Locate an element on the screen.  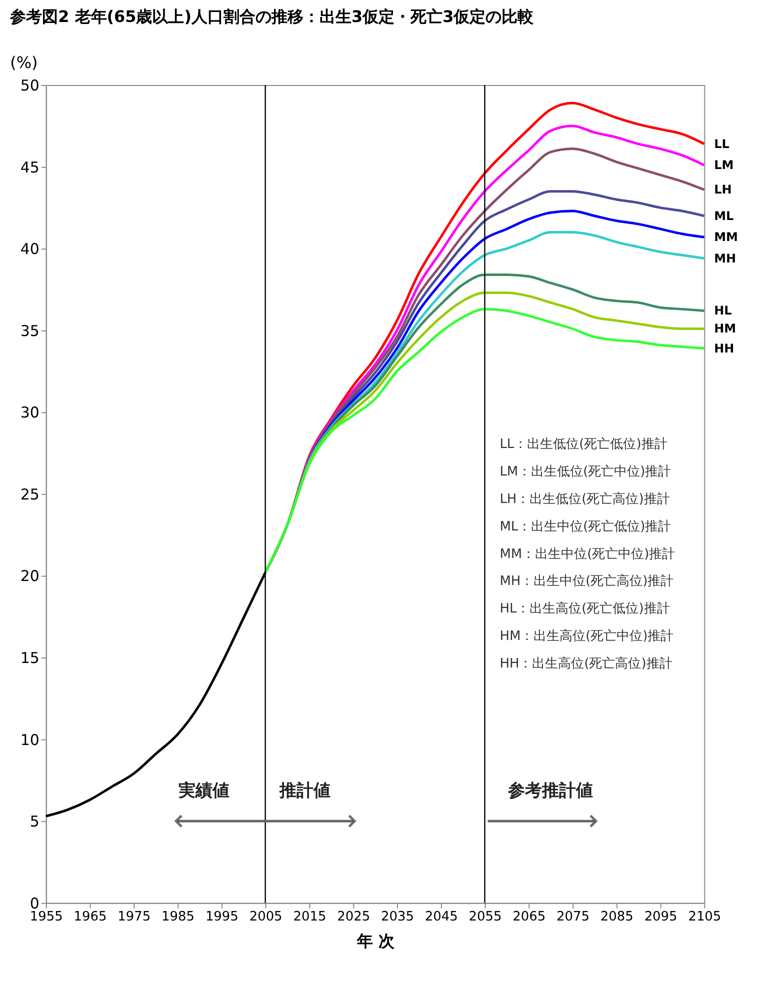
y-tick-label: 10 is located at coordinates (30, 739).